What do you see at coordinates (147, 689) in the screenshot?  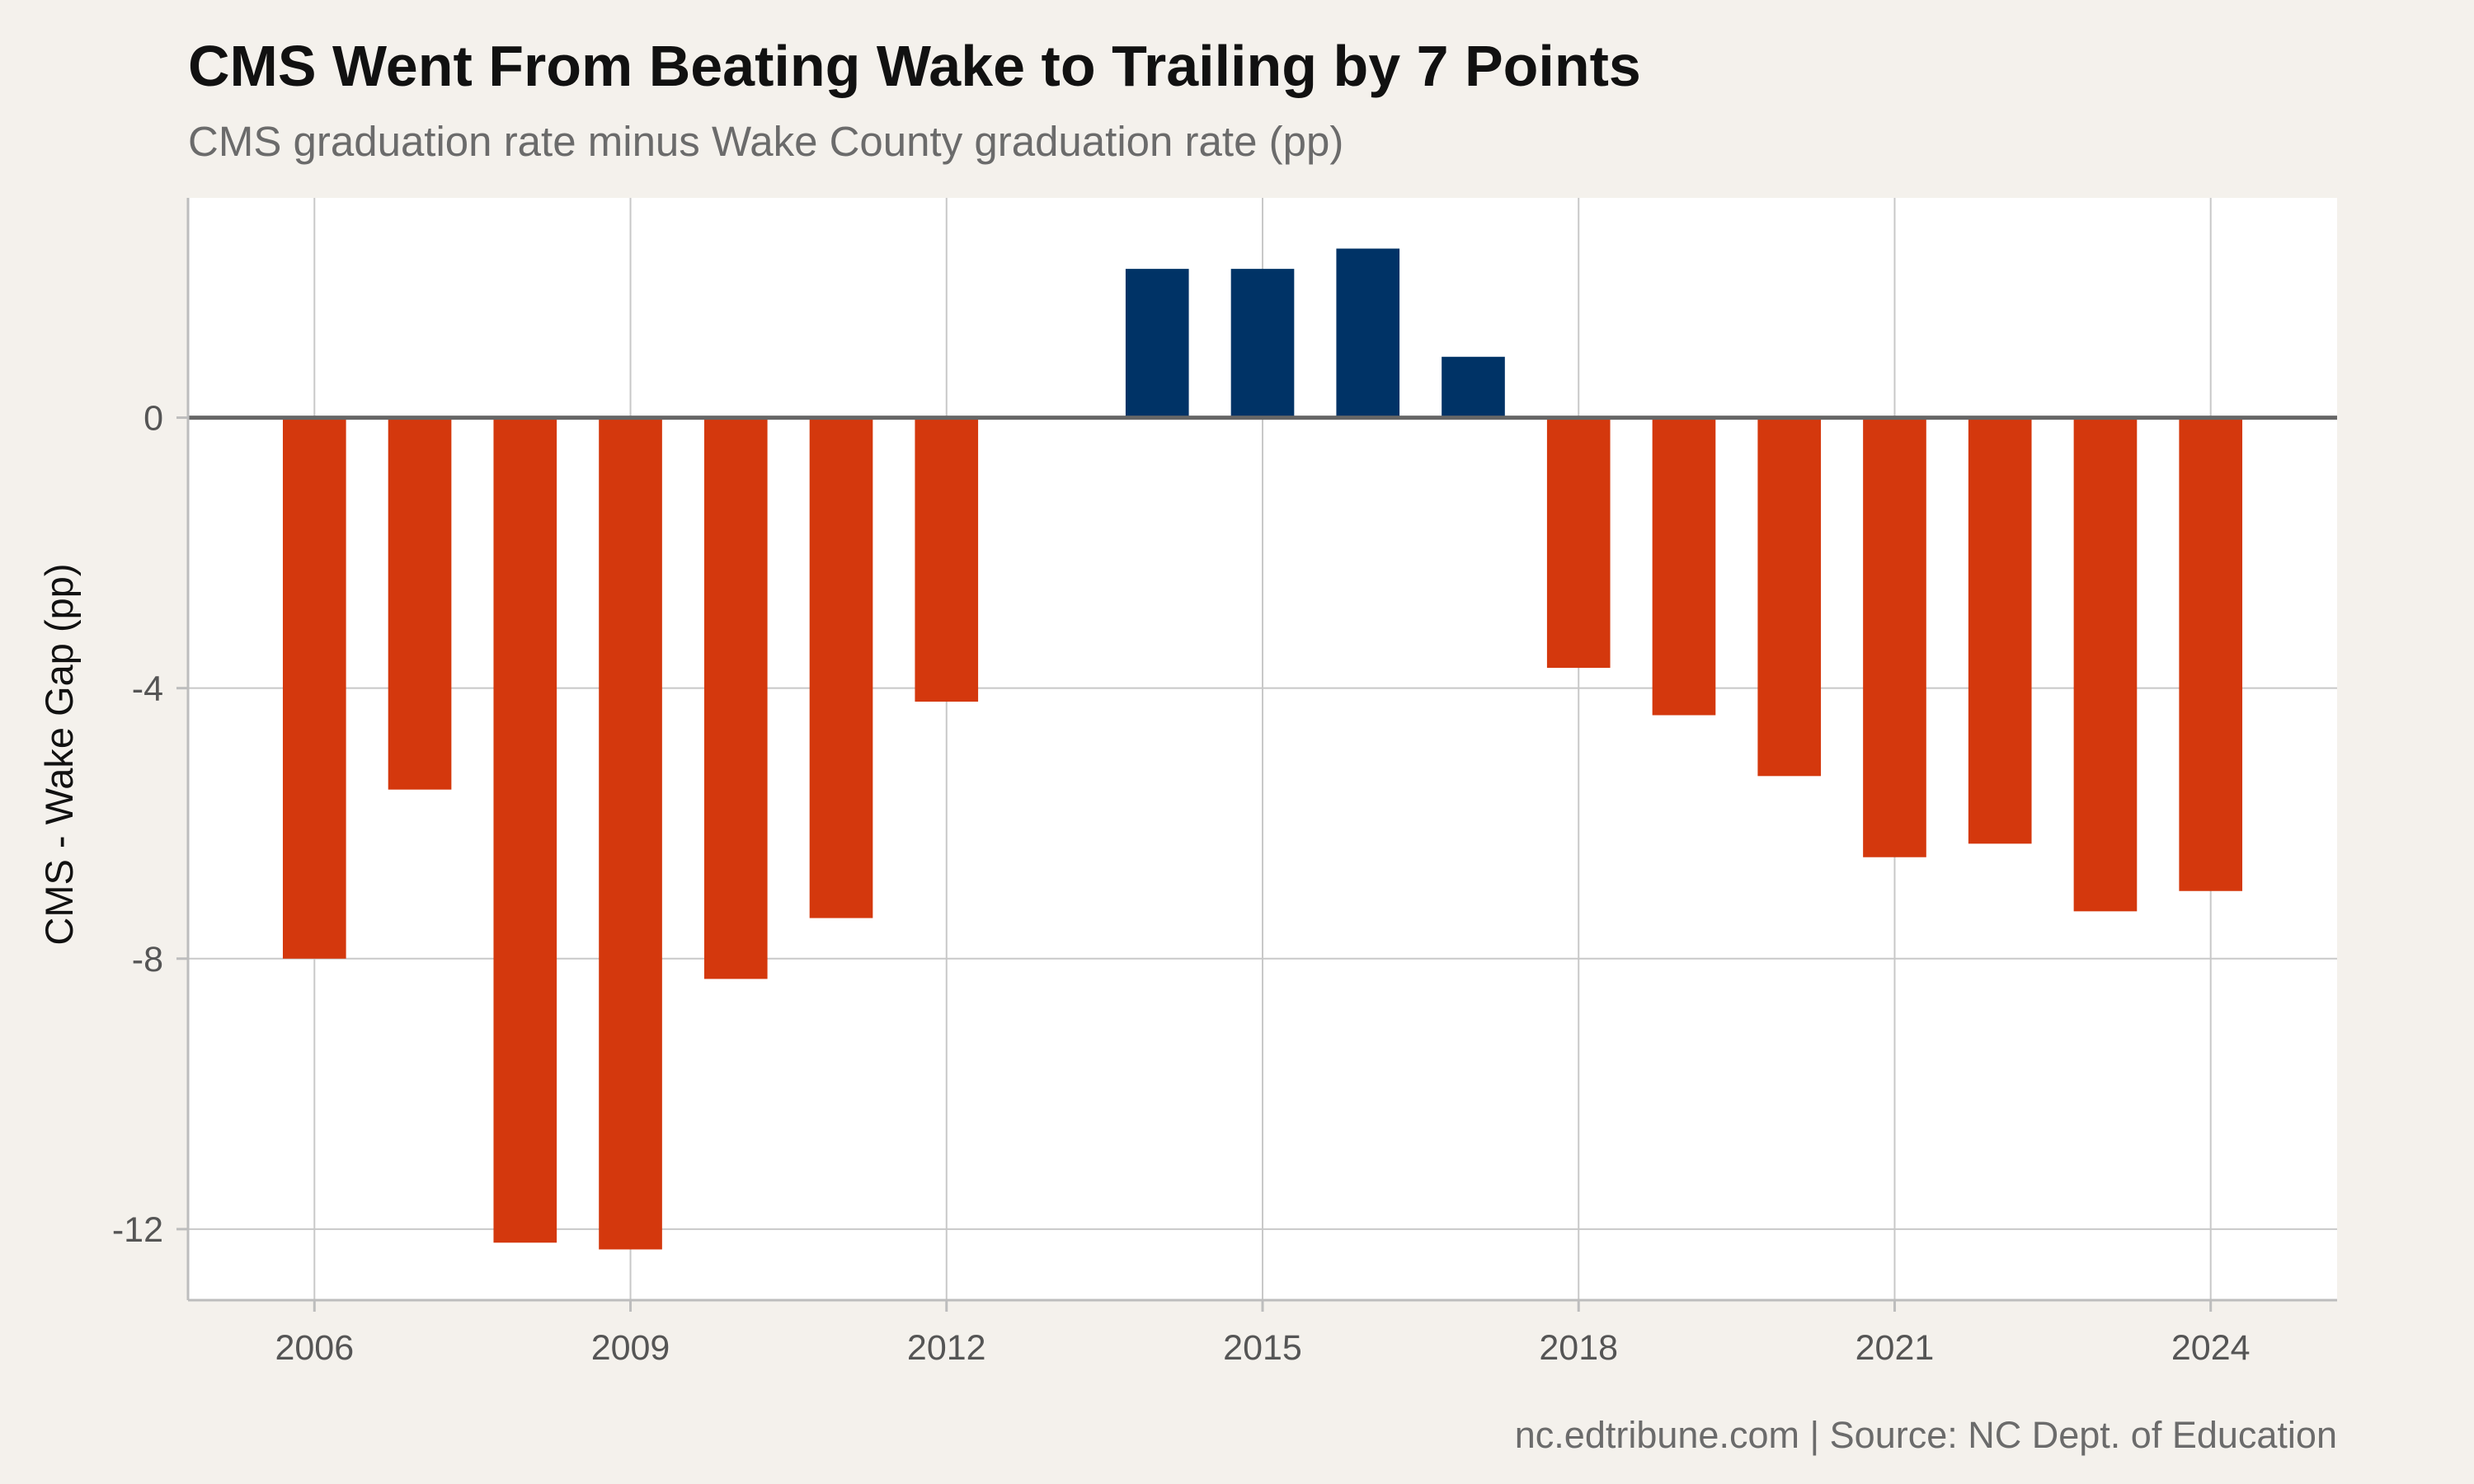 I see `y-tick-label: -4` at bounding box center [147, 689].